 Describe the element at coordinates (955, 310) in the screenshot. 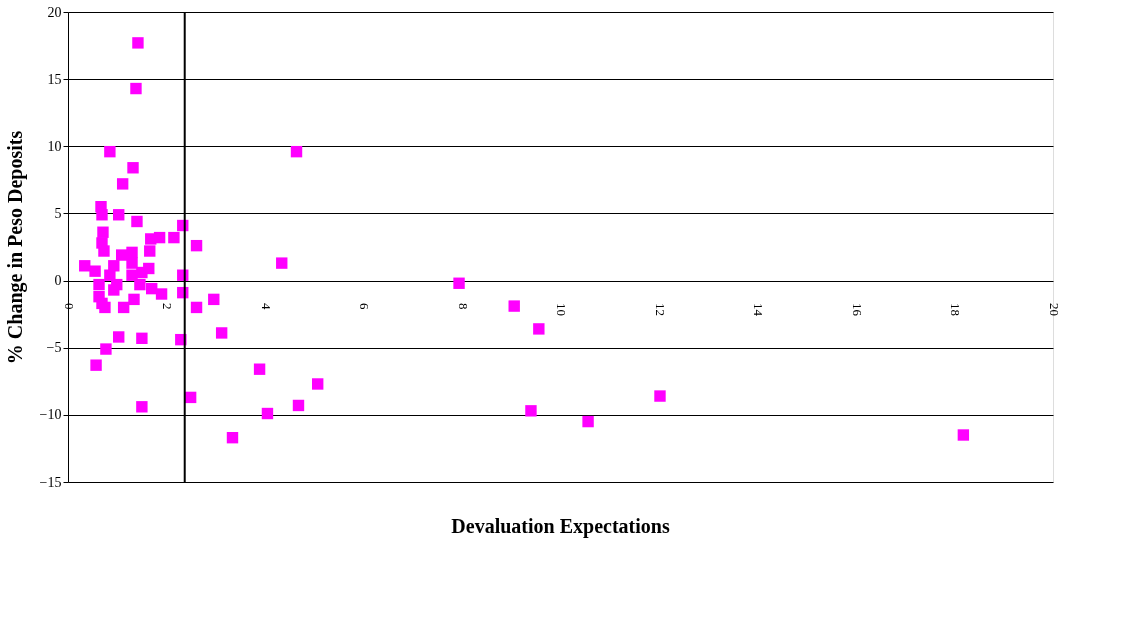

I see `x-tick-label: 18` at that location.